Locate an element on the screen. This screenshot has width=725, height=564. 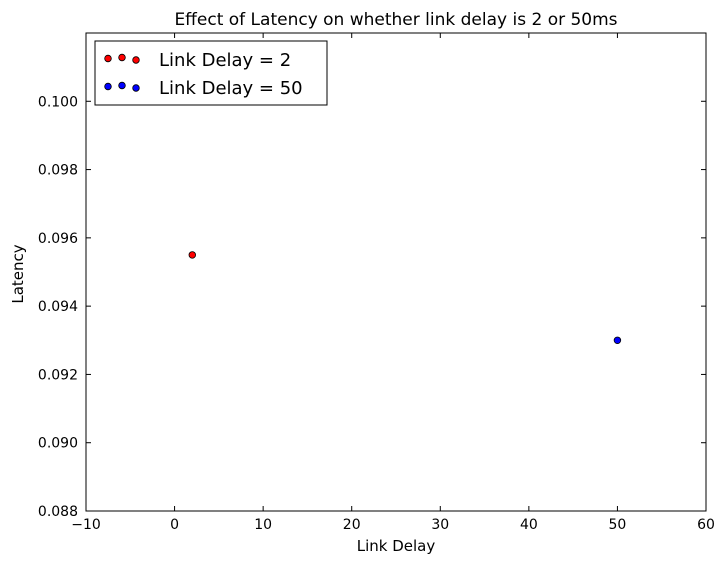
y-tick-label: 0.088 is located at coordinates (58, 512).